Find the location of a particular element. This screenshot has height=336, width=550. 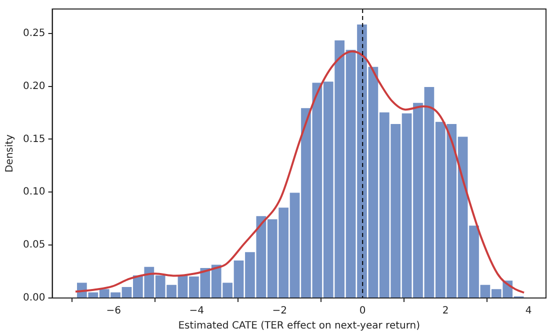

y-tick-label: 0.25 is located at coordinates (34, 33).